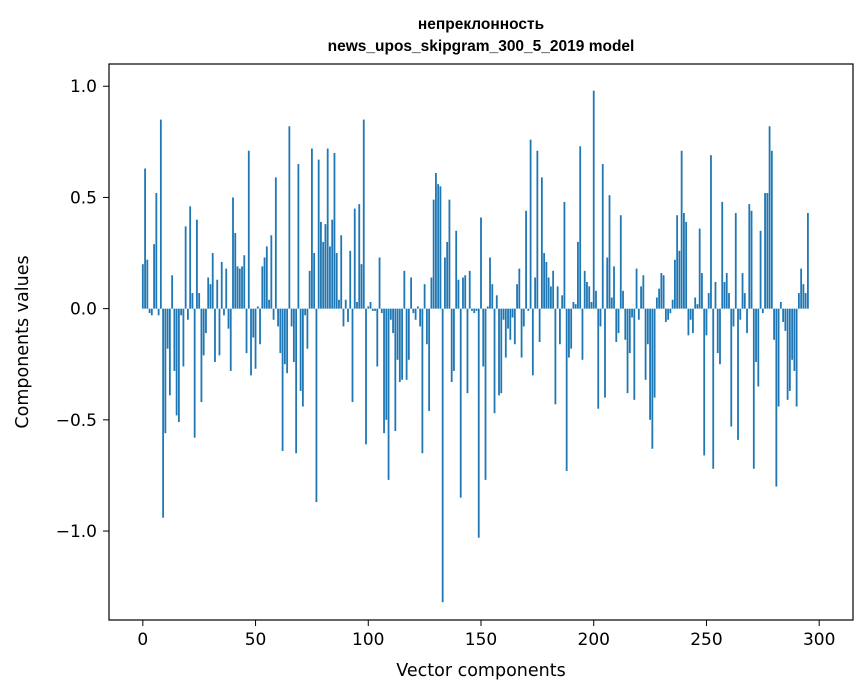 Image resolution: width=867 pixels, height=696 pixels. I want to click on y-axis-ticks: −1.0 −0.5 0.0 0.5 1.0, so click(82, 309).